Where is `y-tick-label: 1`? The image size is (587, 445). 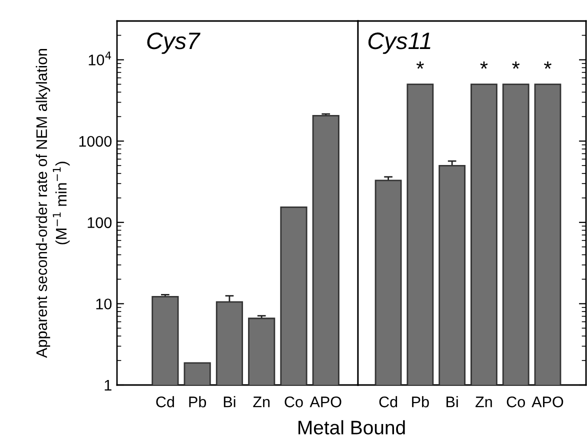
y-tick-label: 1 is located at coordinates (108, 385).